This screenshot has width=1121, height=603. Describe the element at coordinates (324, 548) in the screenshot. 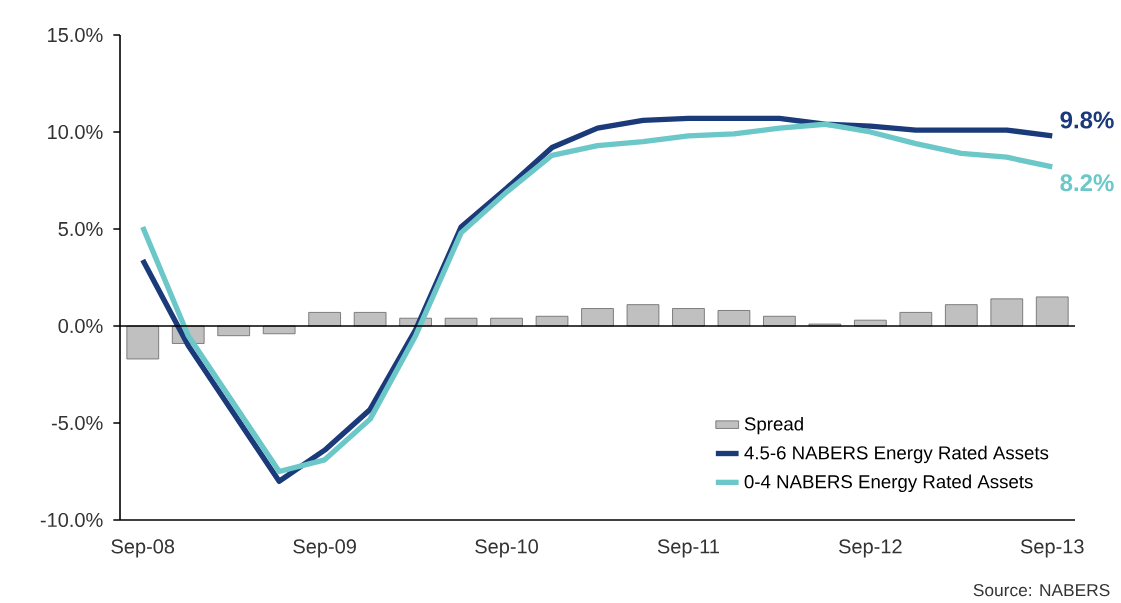

I see `x-tick-label: Sep-09` at that location.